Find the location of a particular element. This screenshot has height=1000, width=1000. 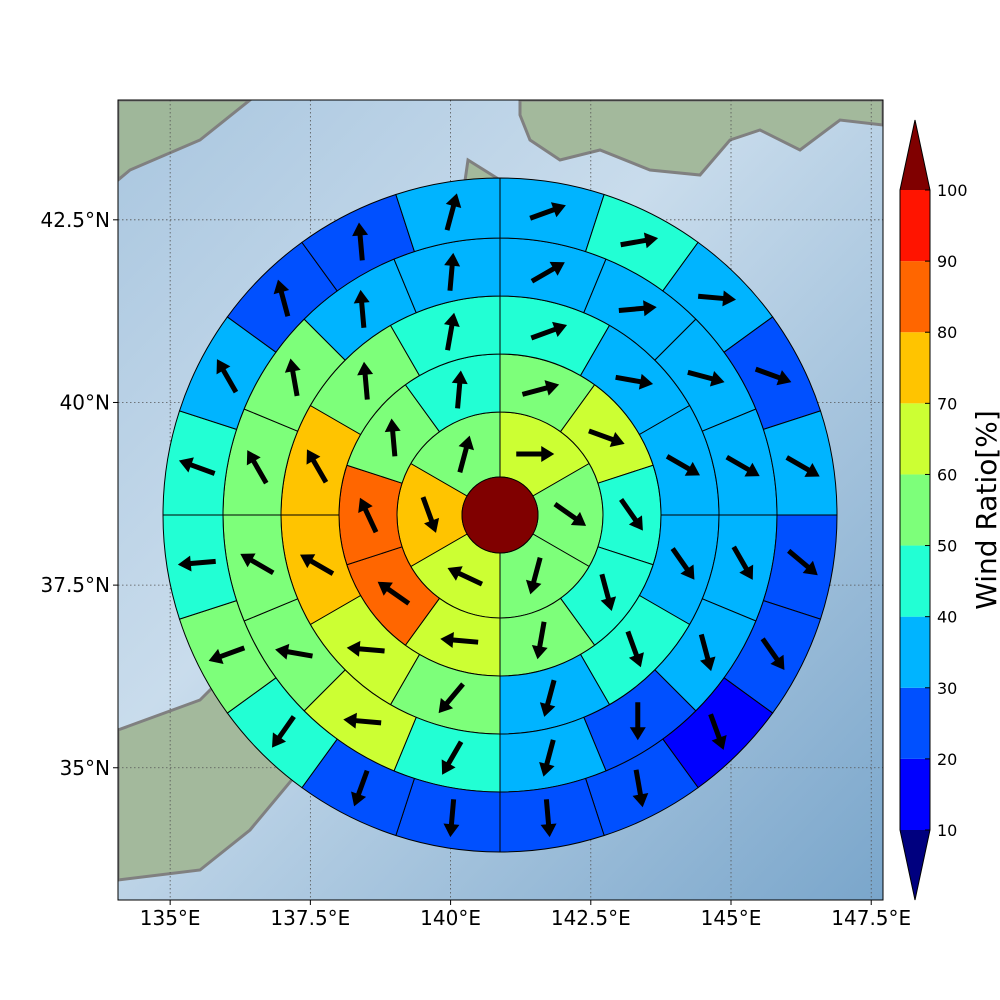

colorbar-tick-label: 90 is located at coordinates (947, 261).